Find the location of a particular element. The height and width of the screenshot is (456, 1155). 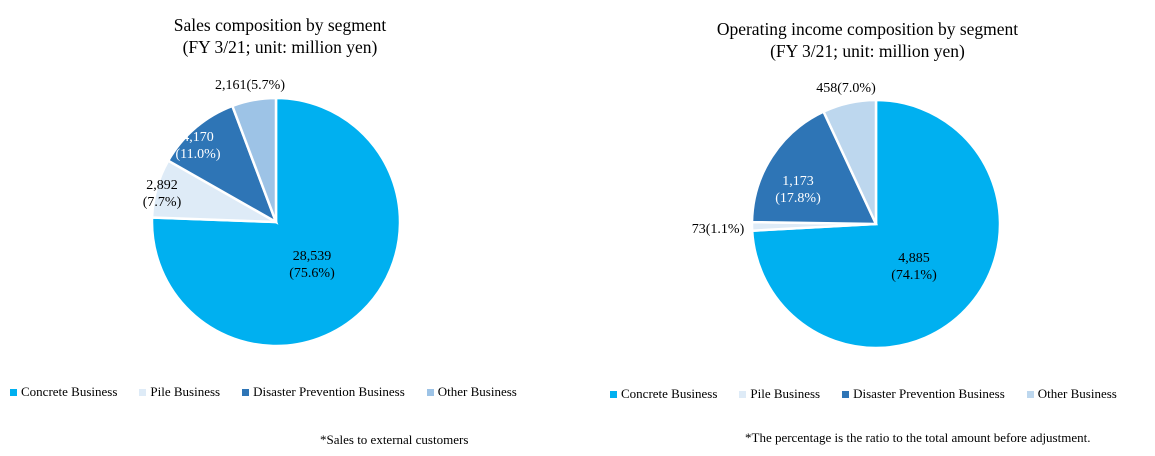

data-label-disaster-prevention-business: 1,173 (17.8%) is located at coordinates (798, 190).